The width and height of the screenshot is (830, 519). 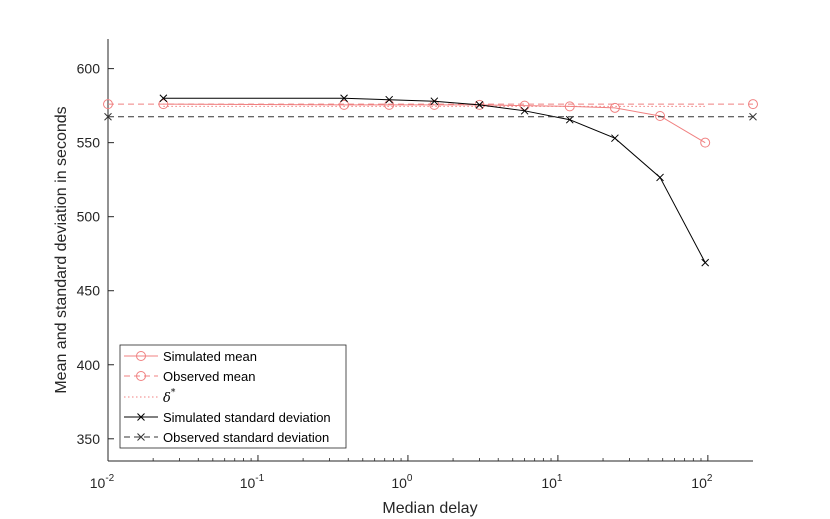 I want to click on legend-label-sup: *, so click(x=173, y=393).